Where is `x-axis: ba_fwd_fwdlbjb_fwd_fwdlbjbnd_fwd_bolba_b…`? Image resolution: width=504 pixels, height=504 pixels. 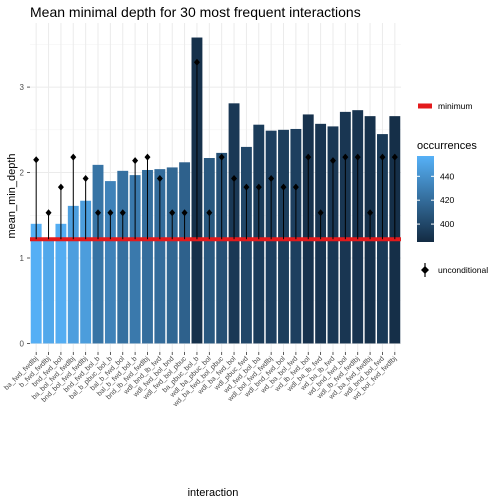 x-axis: ba_fwd_fwdlbjb_fwd_fwdlbjbnd_fwd_bolba_b… is located at coordinates (201, 380).